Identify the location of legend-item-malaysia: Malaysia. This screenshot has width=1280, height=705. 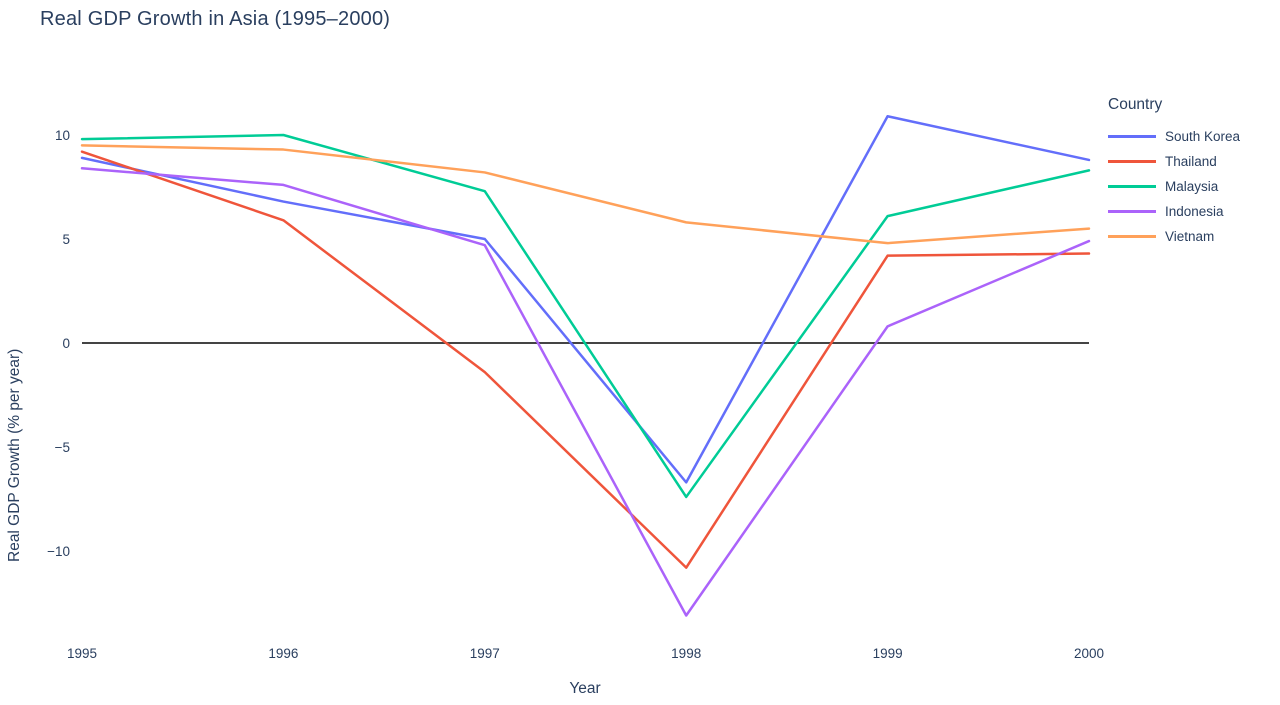
(1174, 186).